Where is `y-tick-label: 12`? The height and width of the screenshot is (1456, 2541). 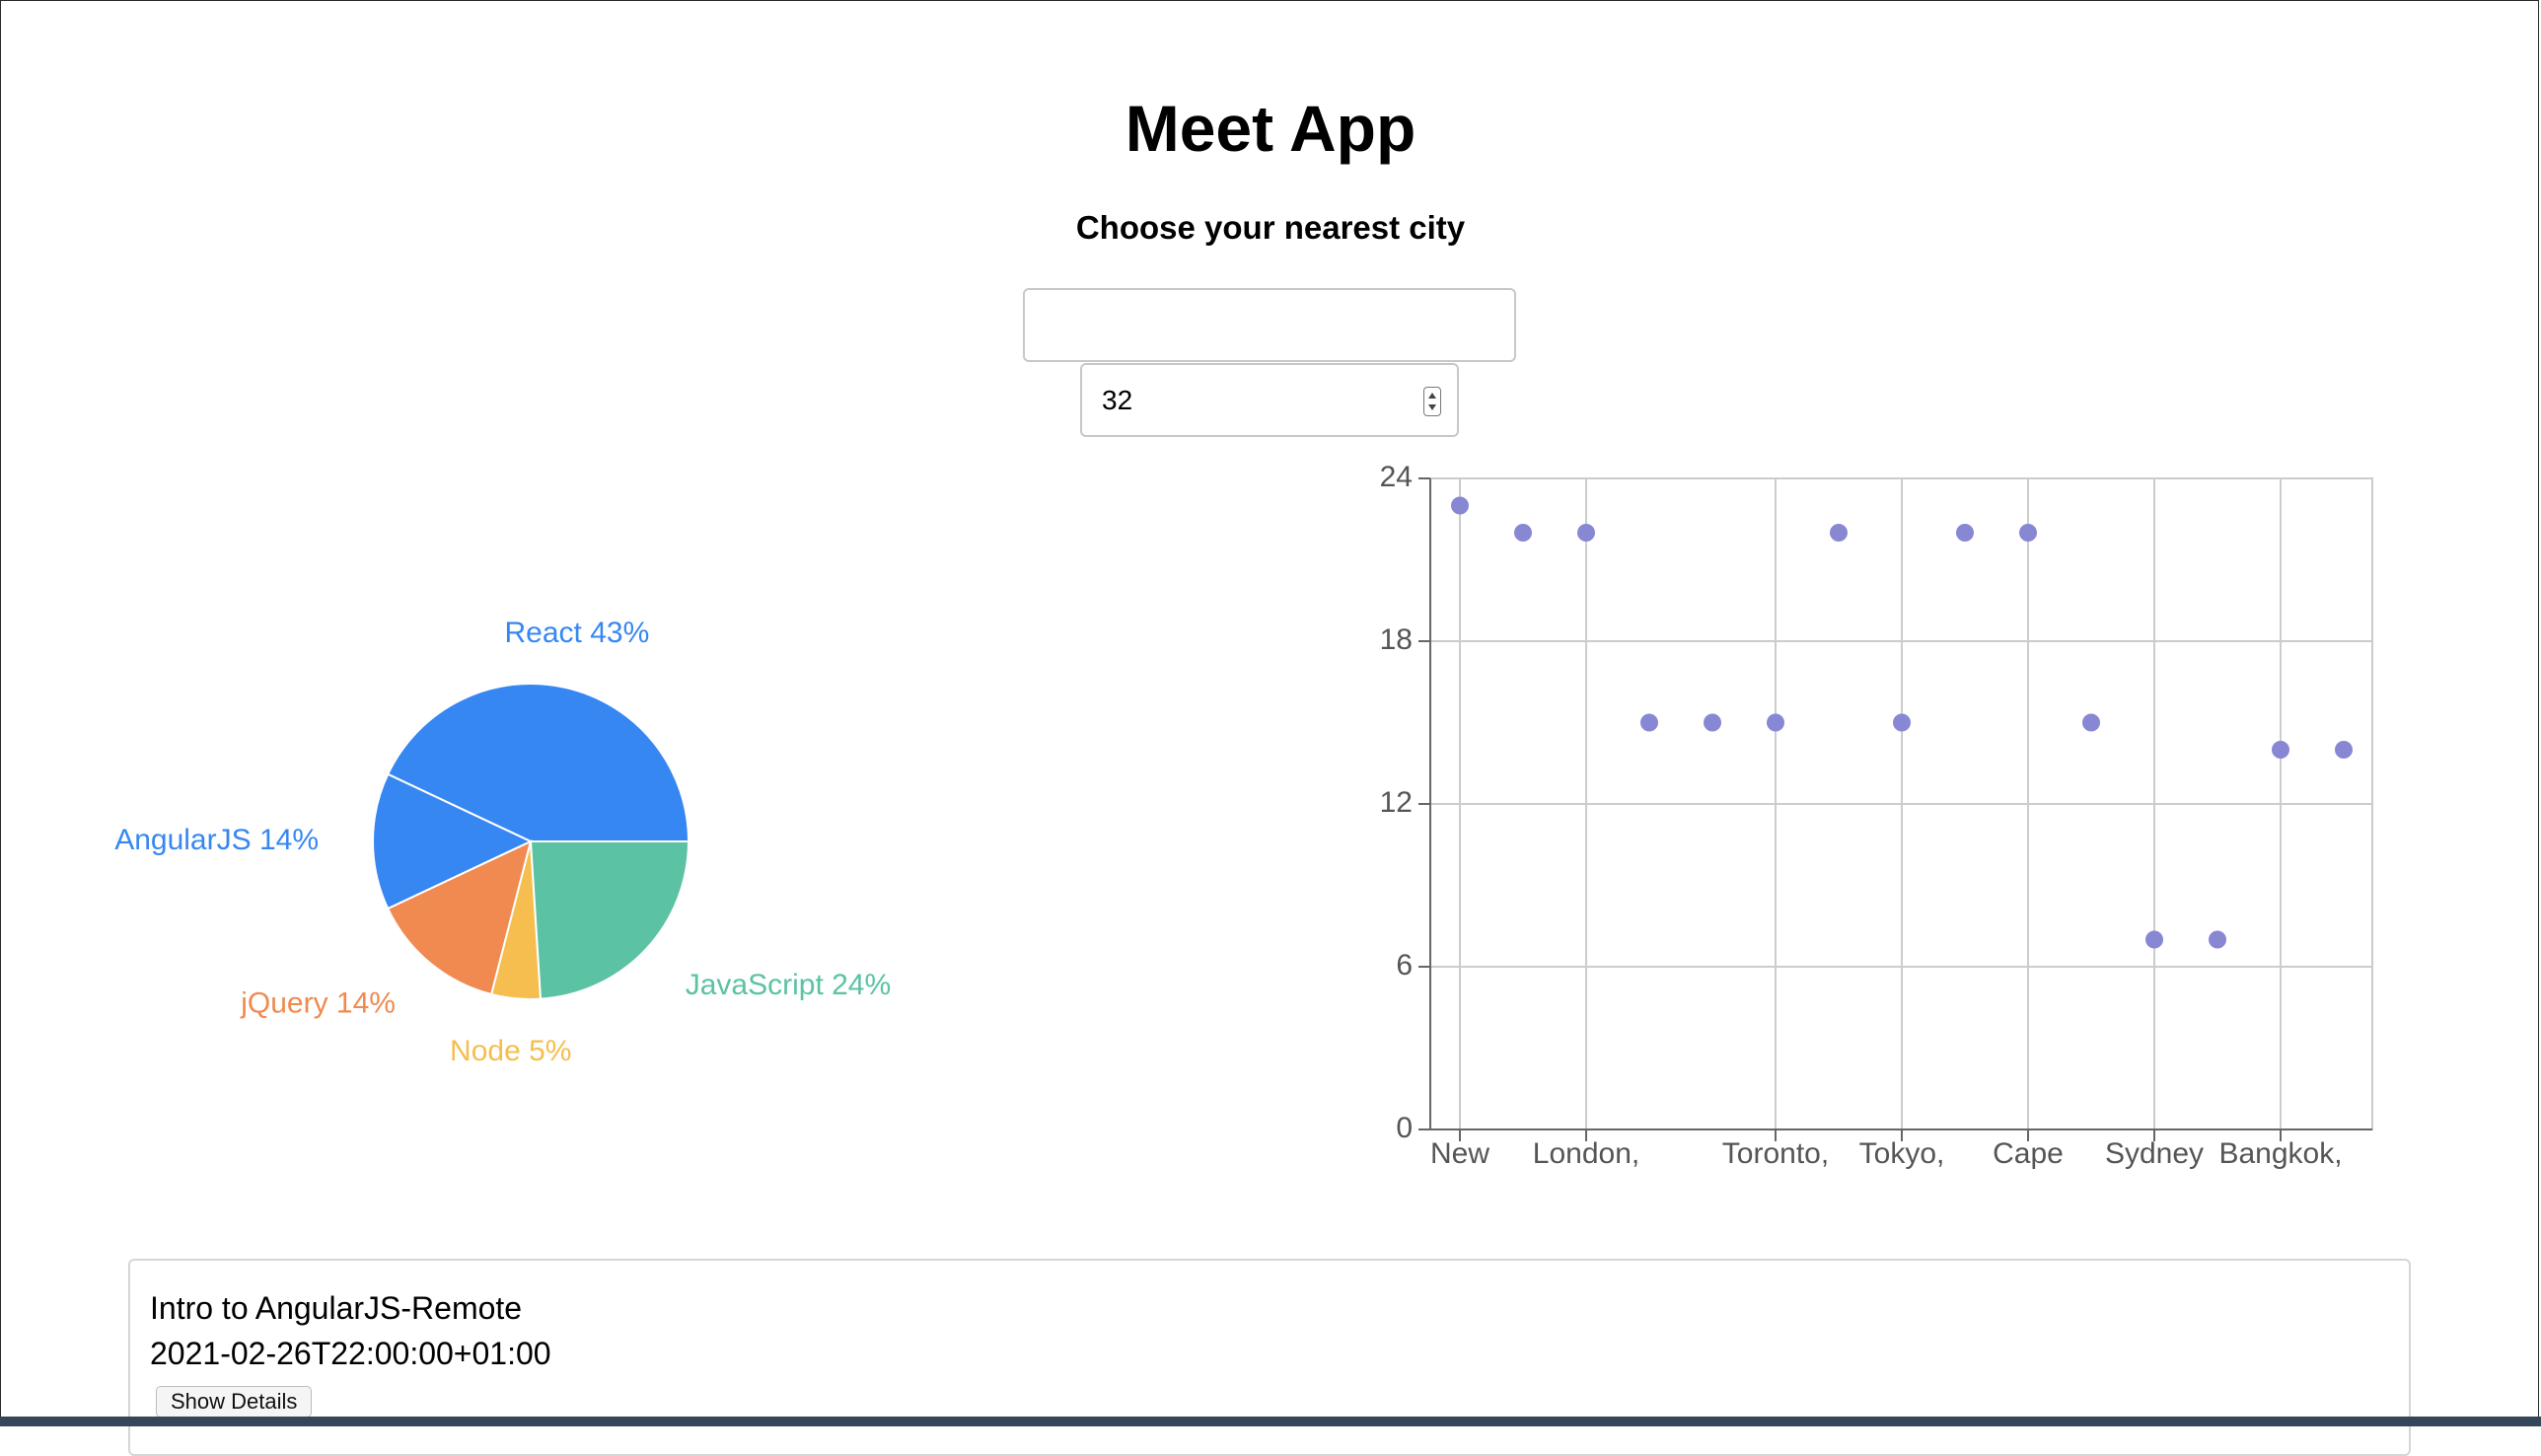 y-tick-label: 12 is located at coordinates (1396, 802).